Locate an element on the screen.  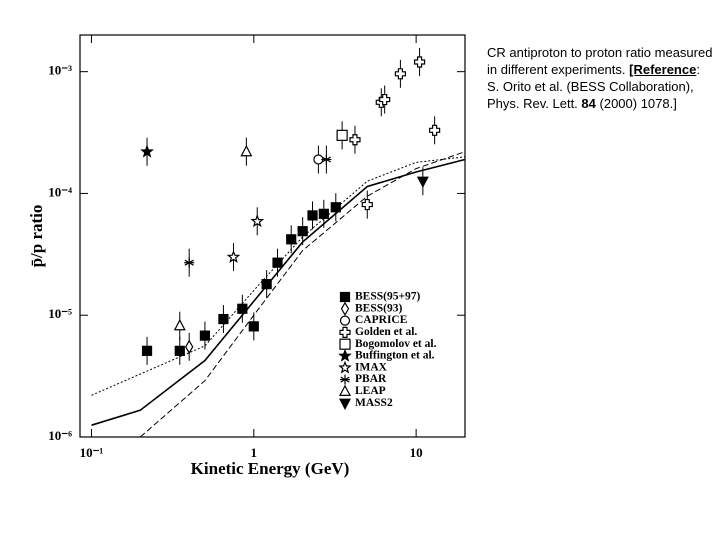
x-tick-label: 10 is located at coordinates (416, 452).